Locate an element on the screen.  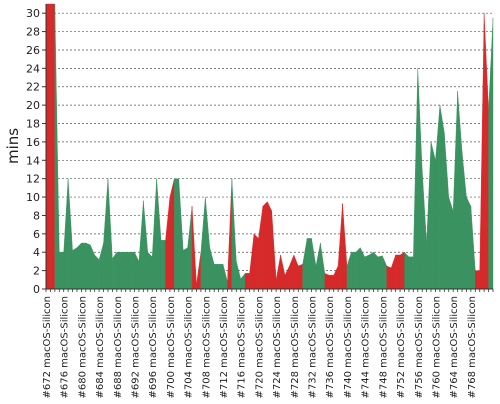
y-tick-label: 4 is located at coordinates (36, 252).